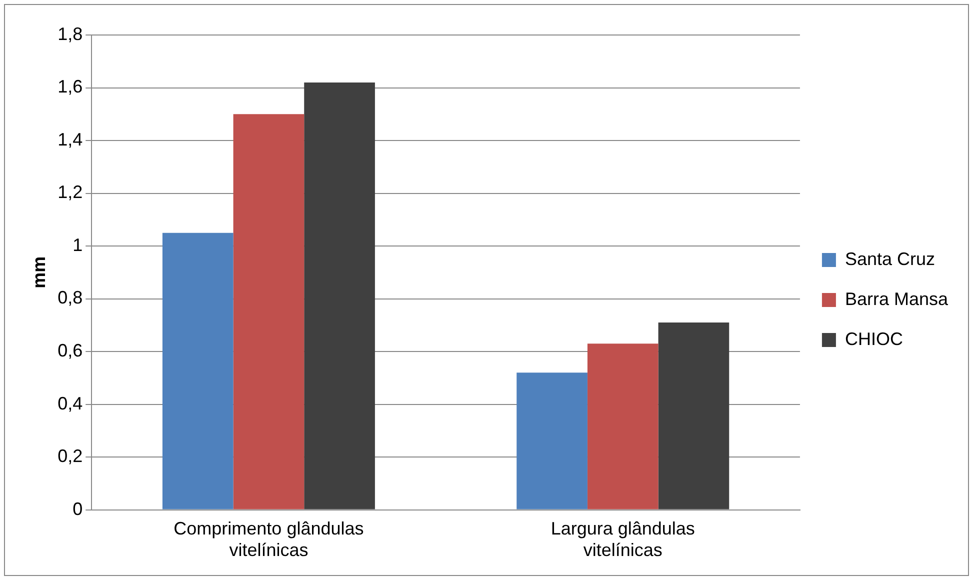 The image size is (973, 580). Describe the element at coordinates (873, 338) in the screenshot. I see `legend-label: CHIOC` at that location.